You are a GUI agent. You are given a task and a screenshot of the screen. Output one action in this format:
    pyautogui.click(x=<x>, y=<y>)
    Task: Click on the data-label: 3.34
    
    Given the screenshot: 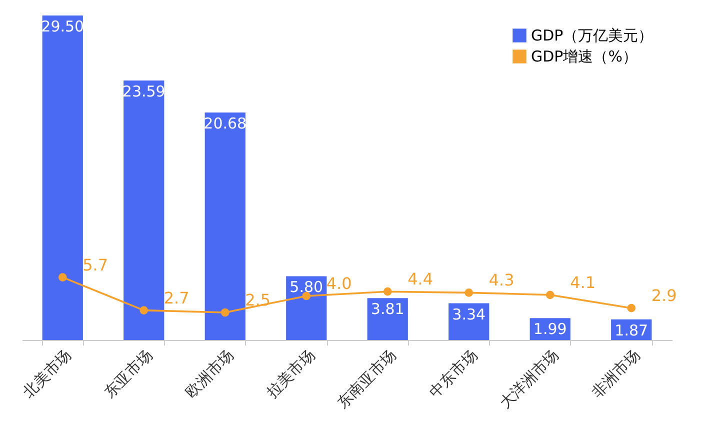 What is the action you would take?
    pyautogui.click(x=469, y=314)
    